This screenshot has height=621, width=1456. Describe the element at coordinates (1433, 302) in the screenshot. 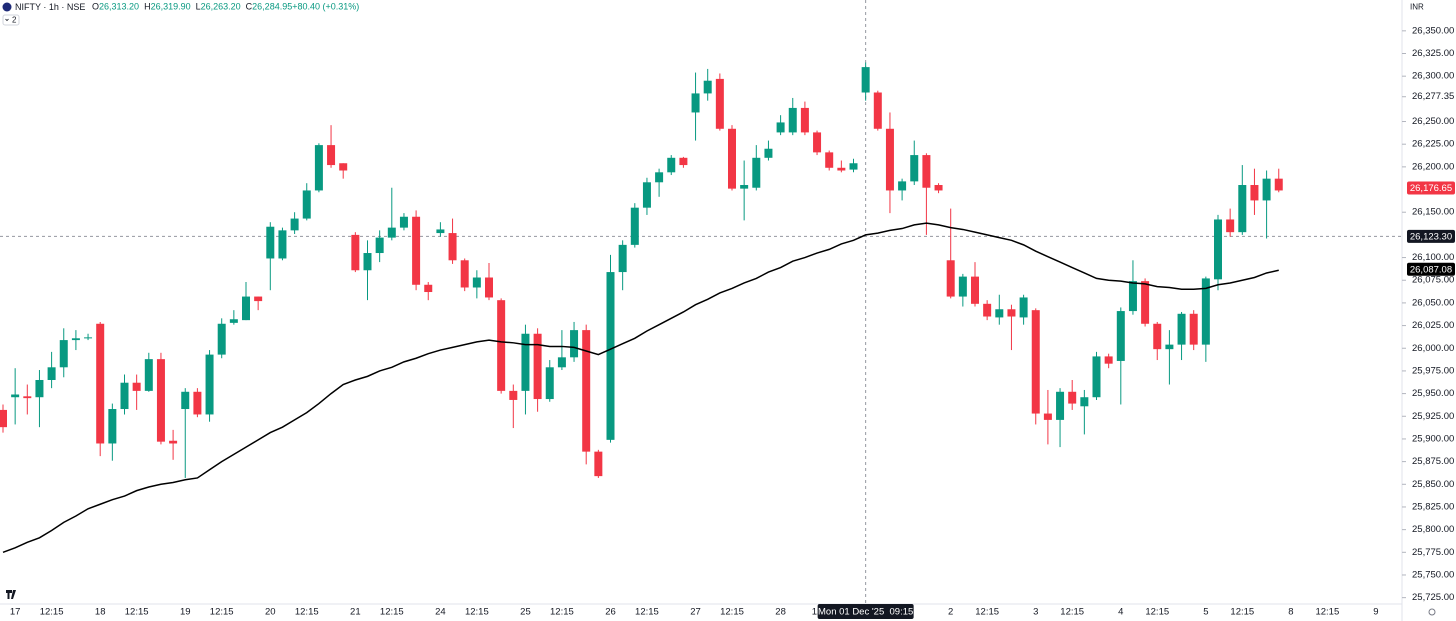

I see `y-tick-label: 26,050.00` at that location.